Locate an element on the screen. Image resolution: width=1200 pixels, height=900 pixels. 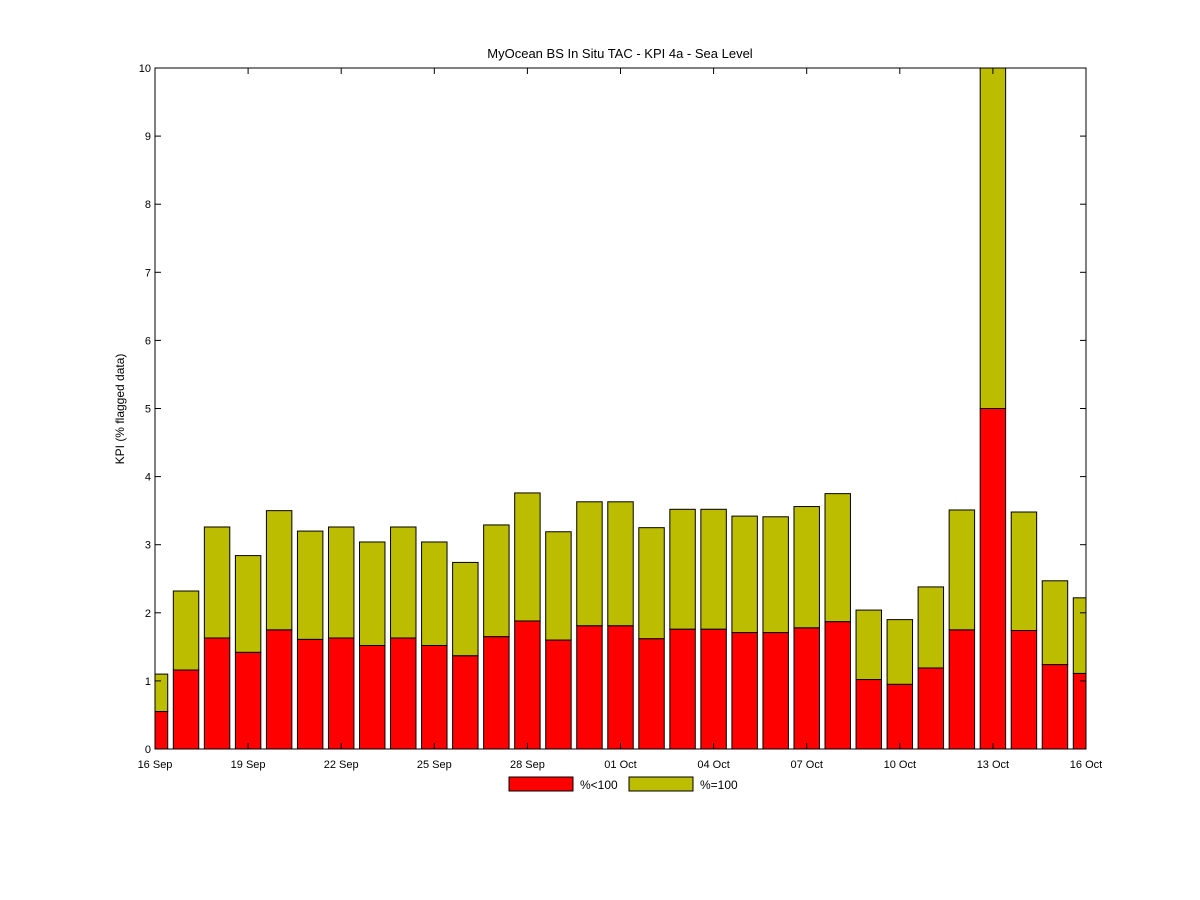
x-tick-label: 28 Sep is located at coordinates (527, 765).